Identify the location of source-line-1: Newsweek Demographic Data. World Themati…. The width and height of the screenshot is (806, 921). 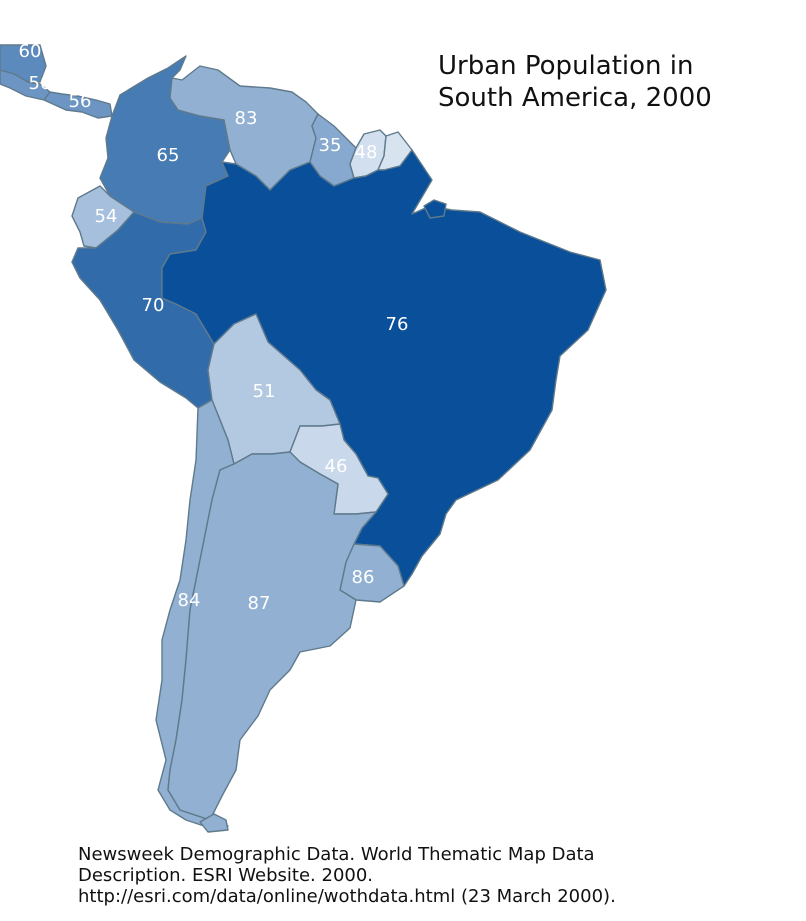
(336, 854).